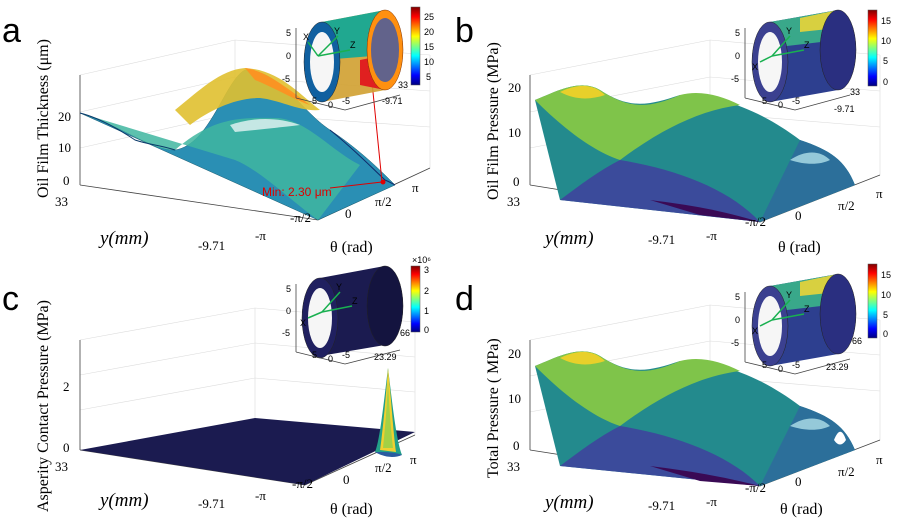 Image resolution: width=898 pixels, height=526 pixels. I want to click on panel-c-y-label: y(mm), so click(123, 500).